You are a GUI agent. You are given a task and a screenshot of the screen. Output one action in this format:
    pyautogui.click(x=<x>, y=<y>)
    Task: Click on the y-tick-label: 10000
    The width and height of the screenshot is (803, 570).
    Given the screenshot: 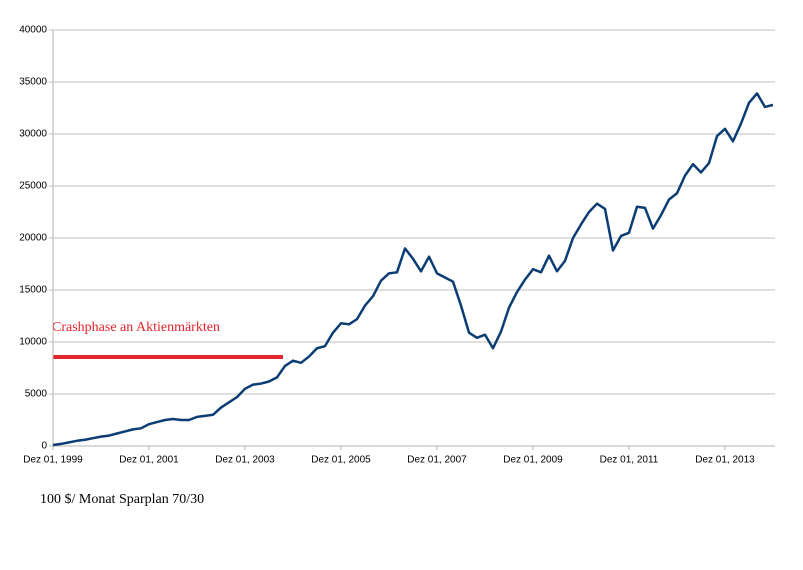 What is the action you would take?
    pyautogui.click(x=33, y=342)
    